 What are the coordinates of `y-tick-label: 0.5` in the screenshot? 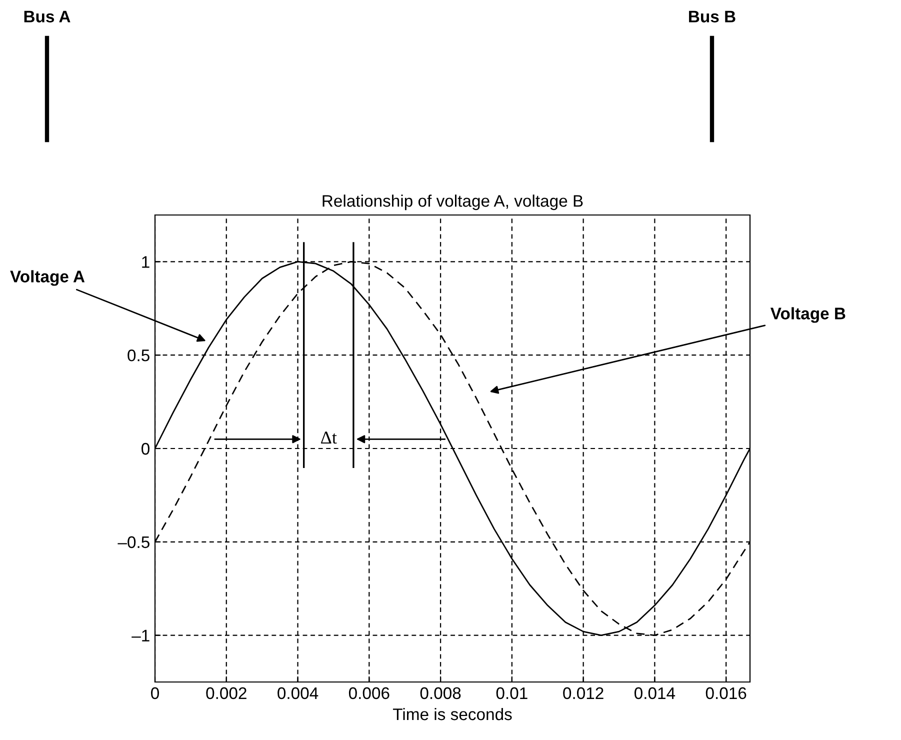 It's located at (139, 356).